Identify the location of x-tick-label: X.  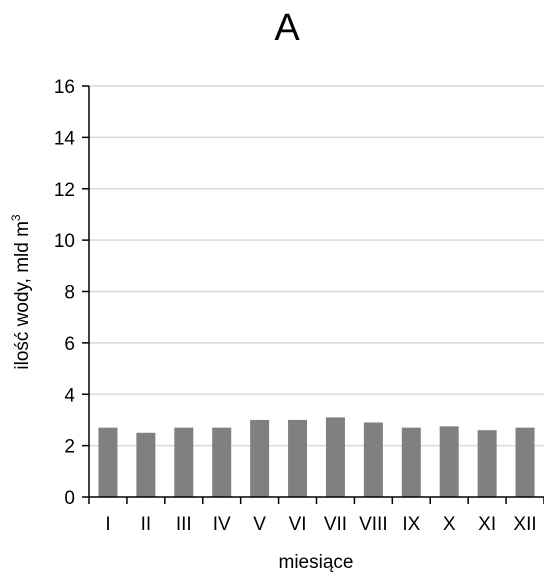
(449, 524).